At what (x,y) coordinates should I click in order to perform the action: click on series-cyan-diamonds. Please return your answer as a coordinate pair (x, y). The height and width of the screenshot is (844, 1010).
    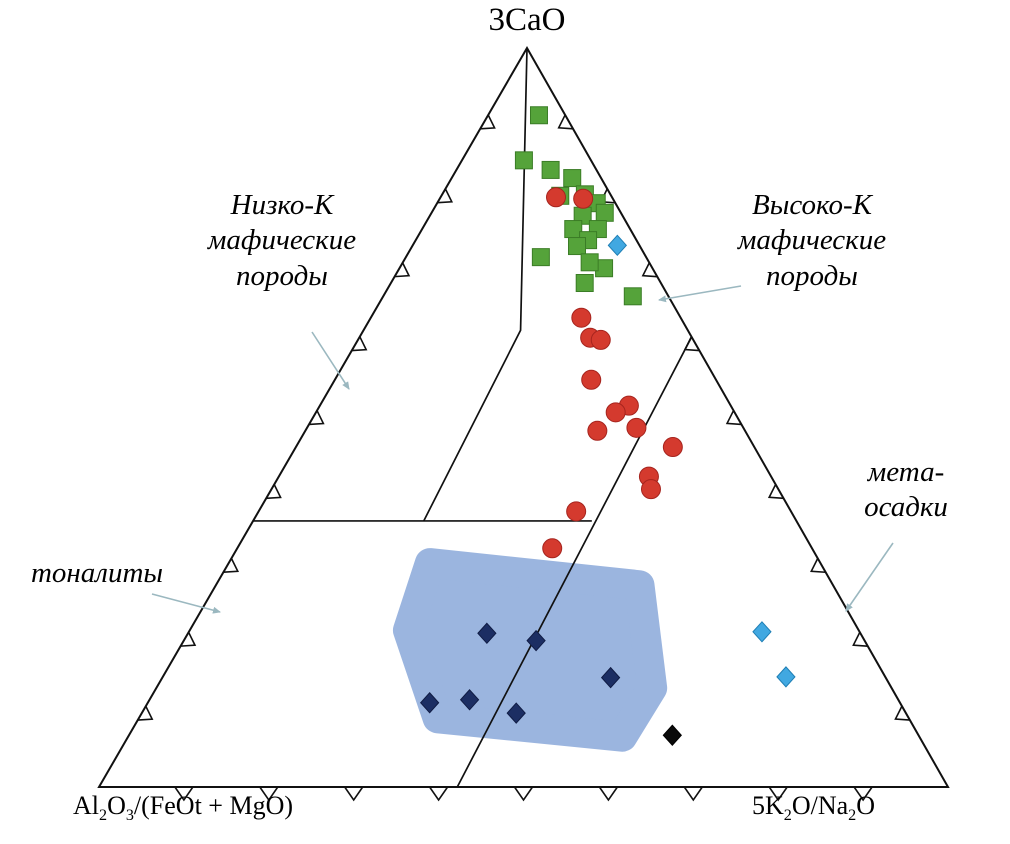
    Looking at the image, I should click on (701, 461).